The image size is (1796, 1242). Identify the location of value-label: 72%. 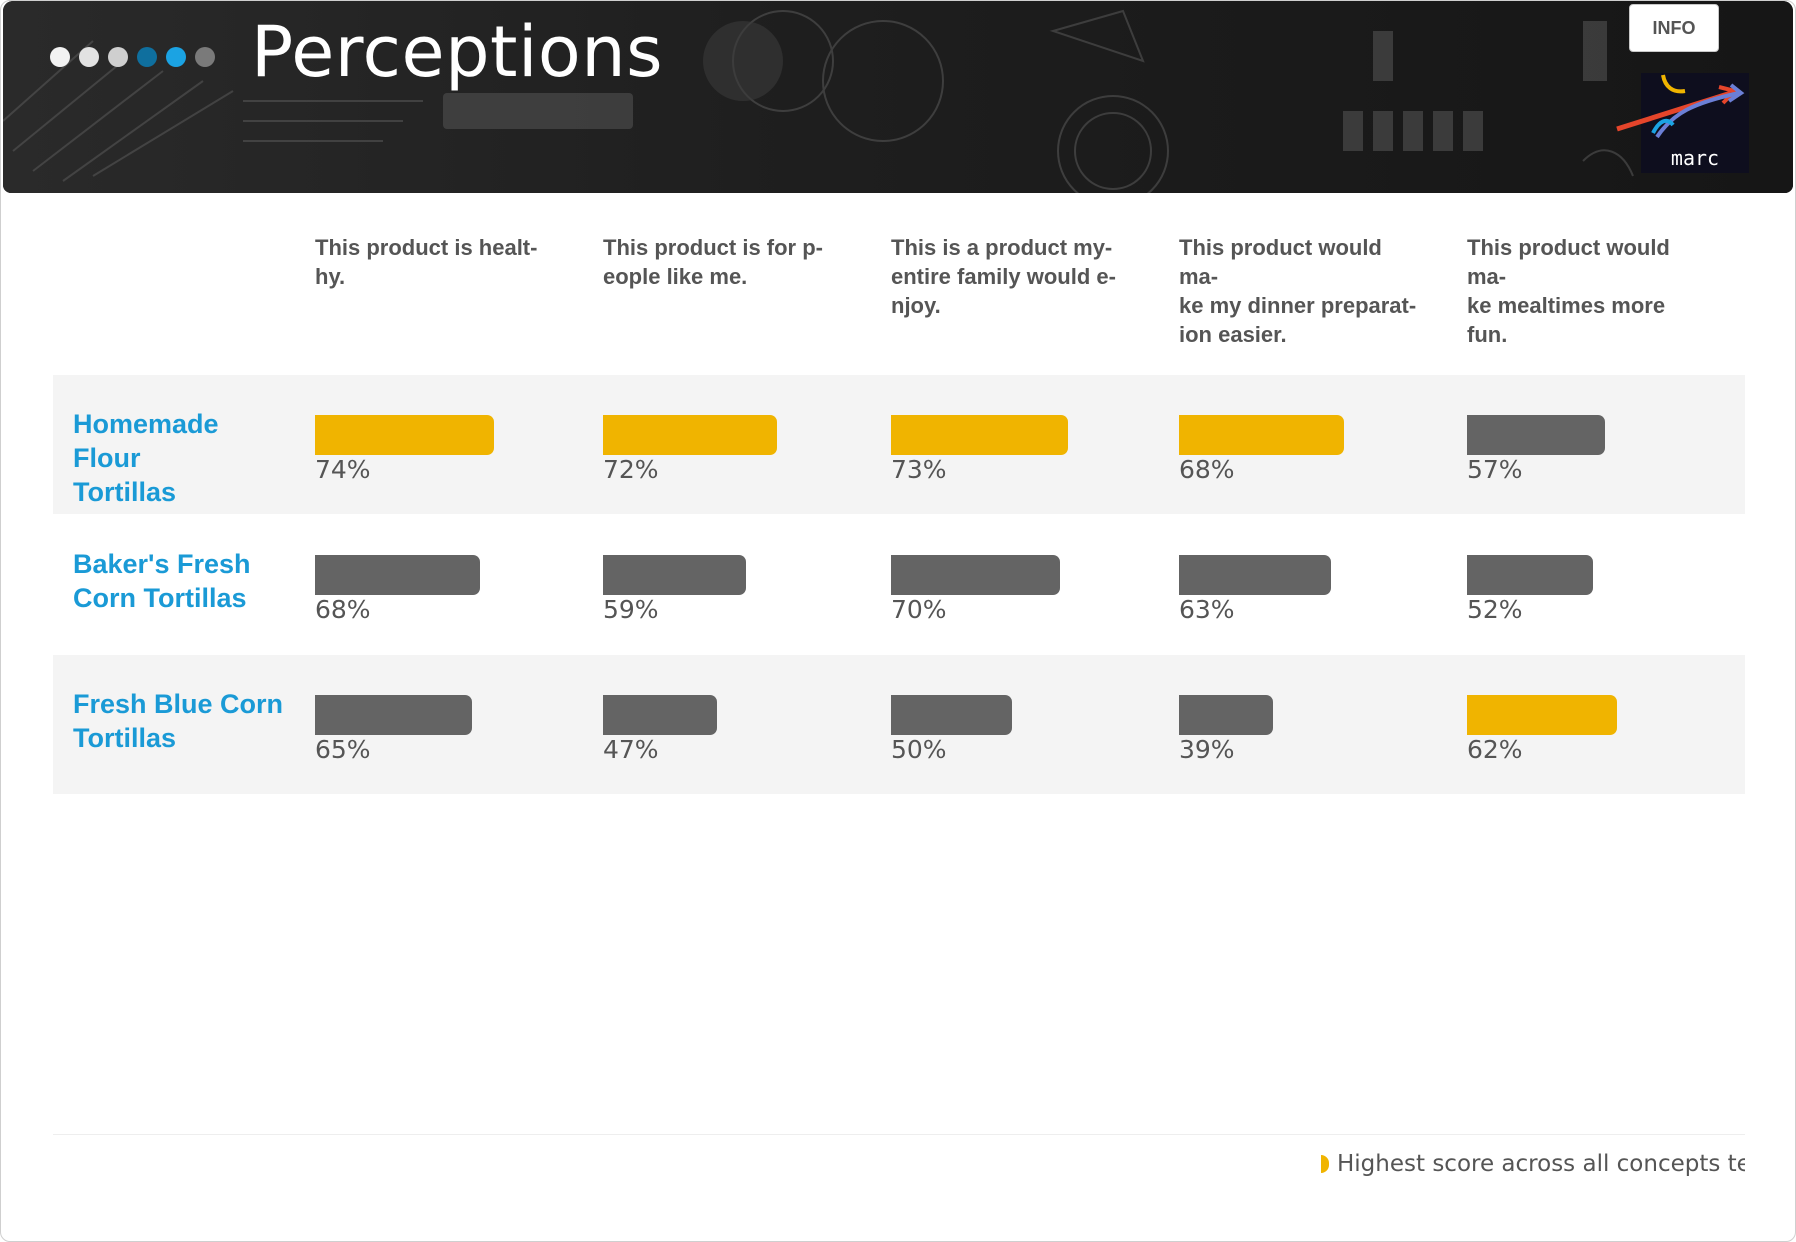
(631, 469).